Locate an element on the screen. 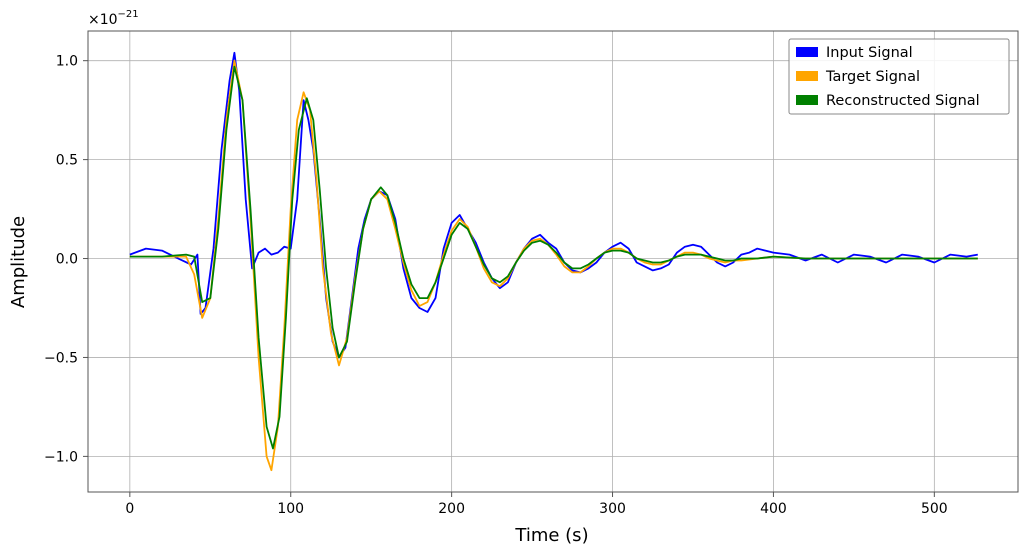 The height and width of the screenshot is (554, 1027). y-tick-label: 1.0 is located at coordinates (67, 62).